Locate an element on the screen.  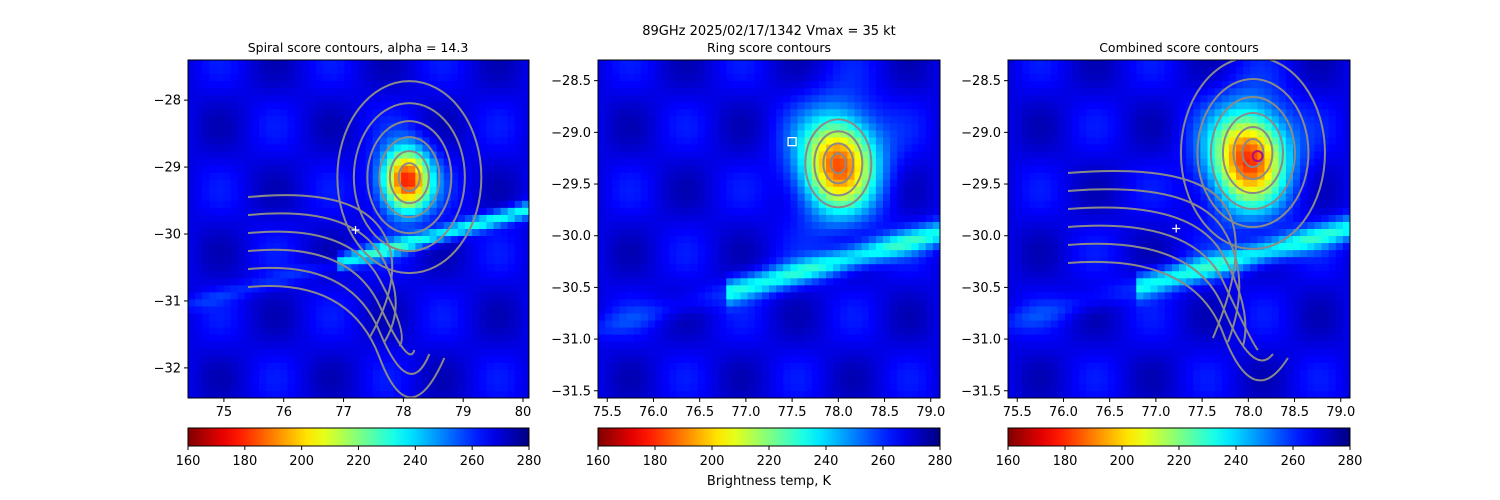
y-tick-label: −31.5 is located at coordinates (571, 391).